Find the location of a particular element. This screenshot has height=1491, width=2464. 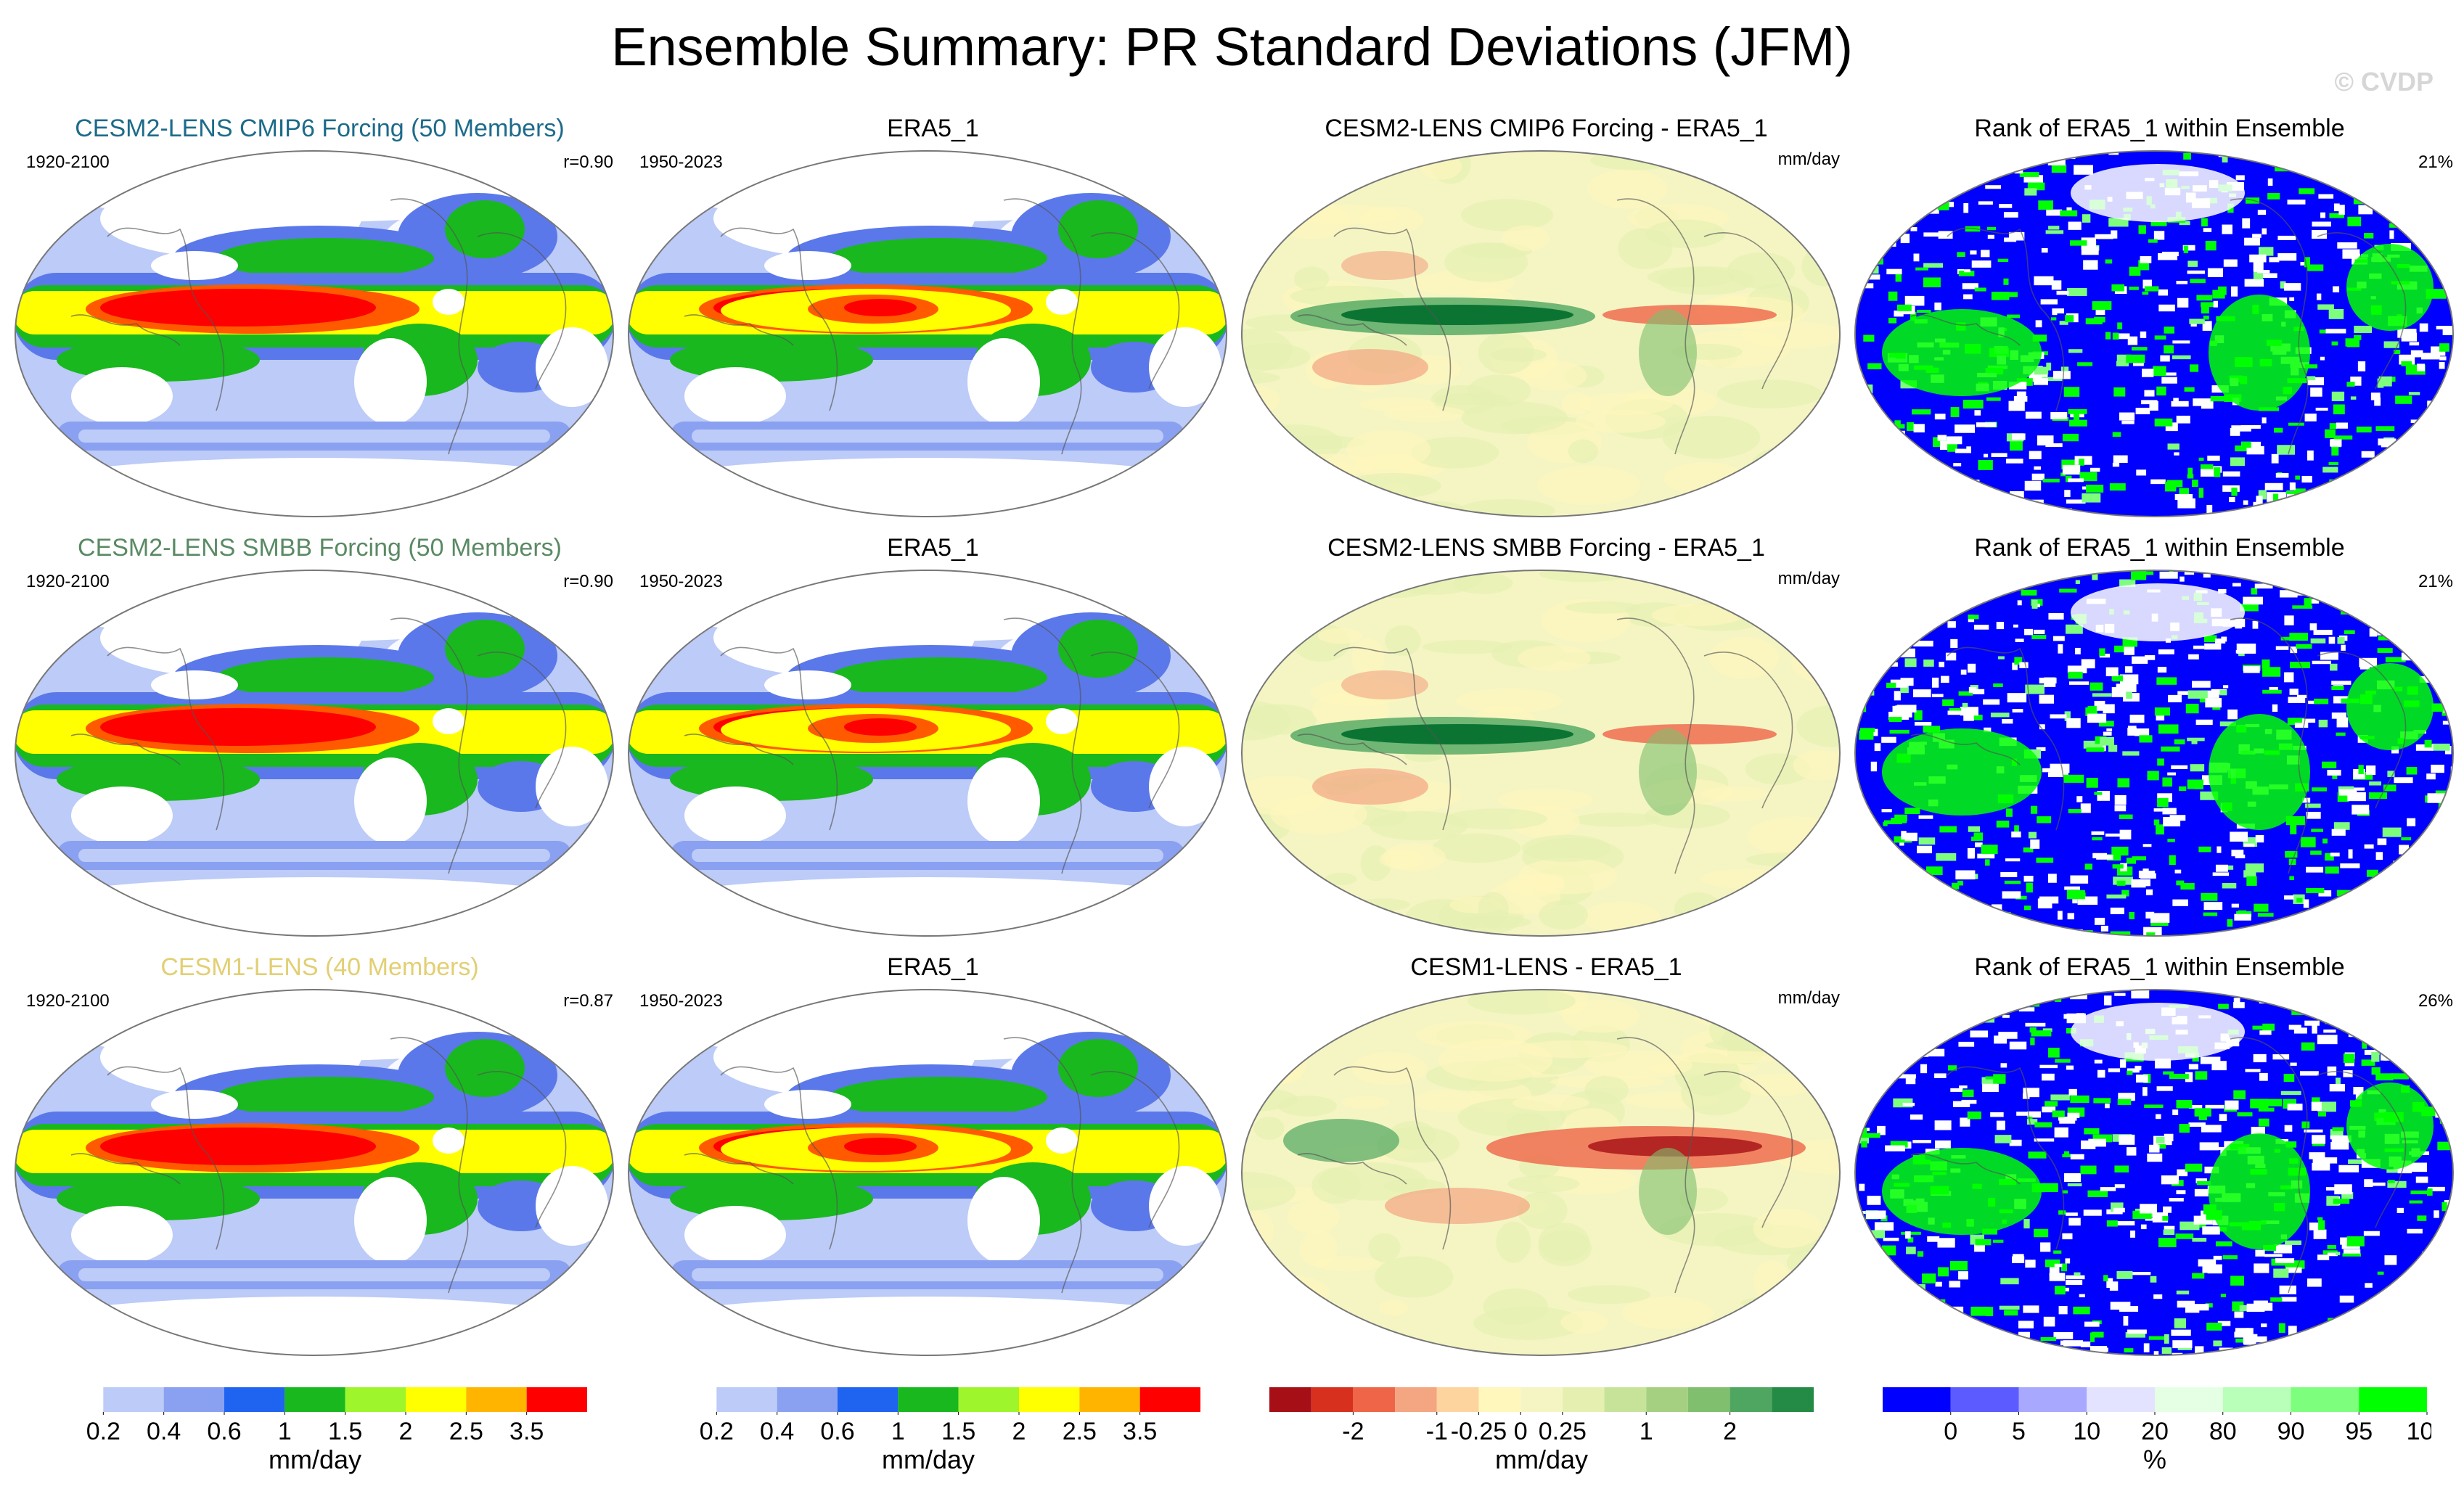

colorbar-tick-label: 95 is located at coordinates (2359, 1431).